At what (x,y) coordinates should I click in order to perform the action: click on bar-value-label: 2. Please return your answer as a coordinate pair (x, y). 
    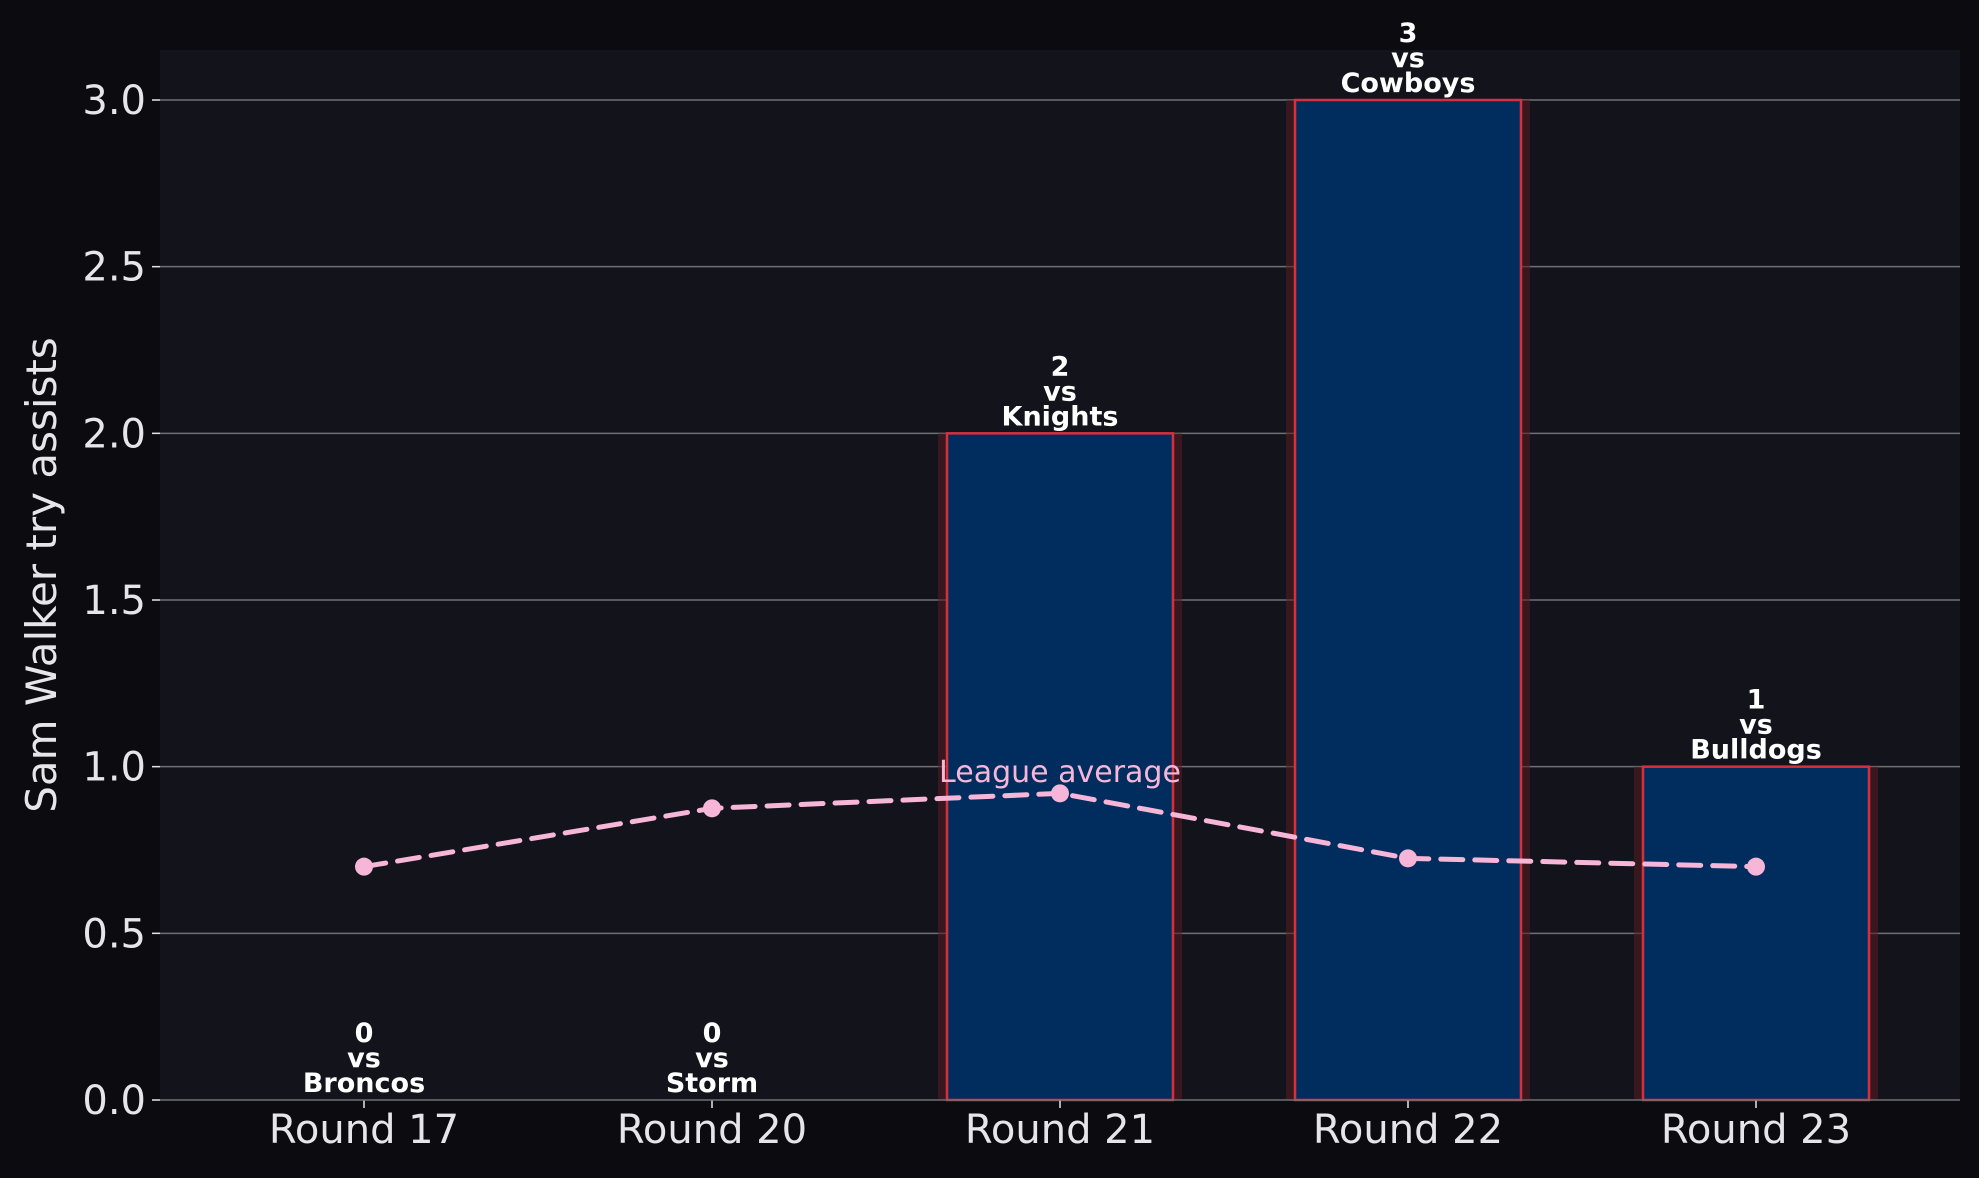
    Looking at the image, I should click on (1060, 366).